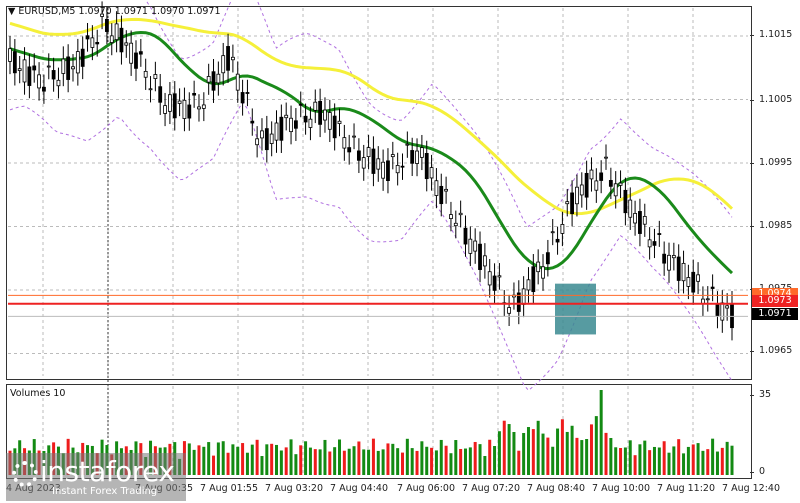  Describe the element at coordinates (359, 488) in the screenshot. I see `time-label: 7 Aug 04:40` at that location.